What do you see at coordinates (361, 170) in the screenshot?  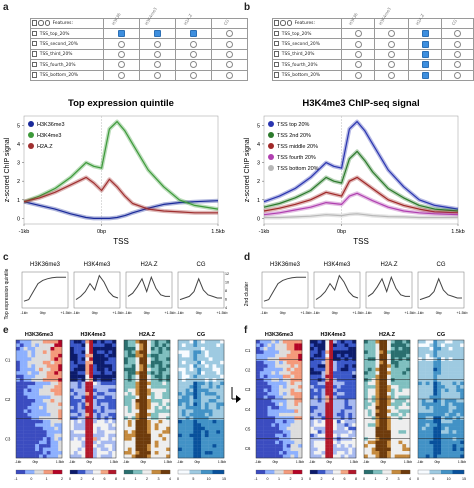 I see `plot-frame` at bounding box center [361, 170].